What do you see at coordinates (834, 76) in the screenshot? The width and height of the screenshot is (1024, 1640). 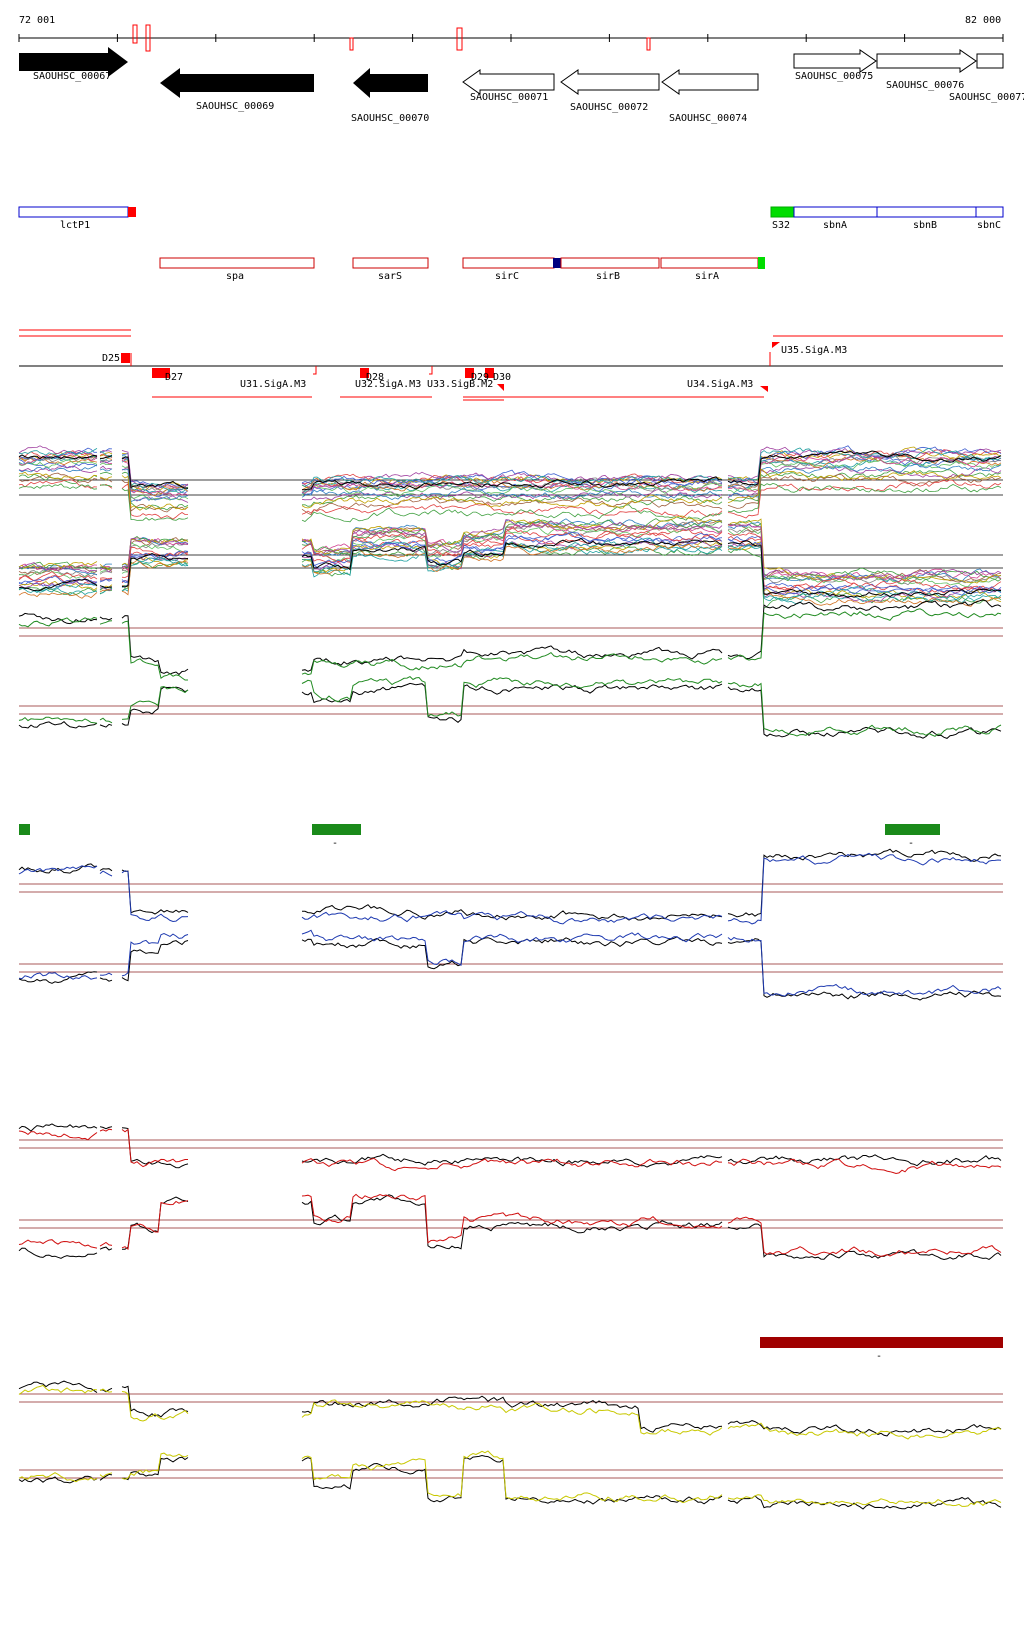 I see `gene-label: SAOUHSC_00075` at bounding box center [834, 76].